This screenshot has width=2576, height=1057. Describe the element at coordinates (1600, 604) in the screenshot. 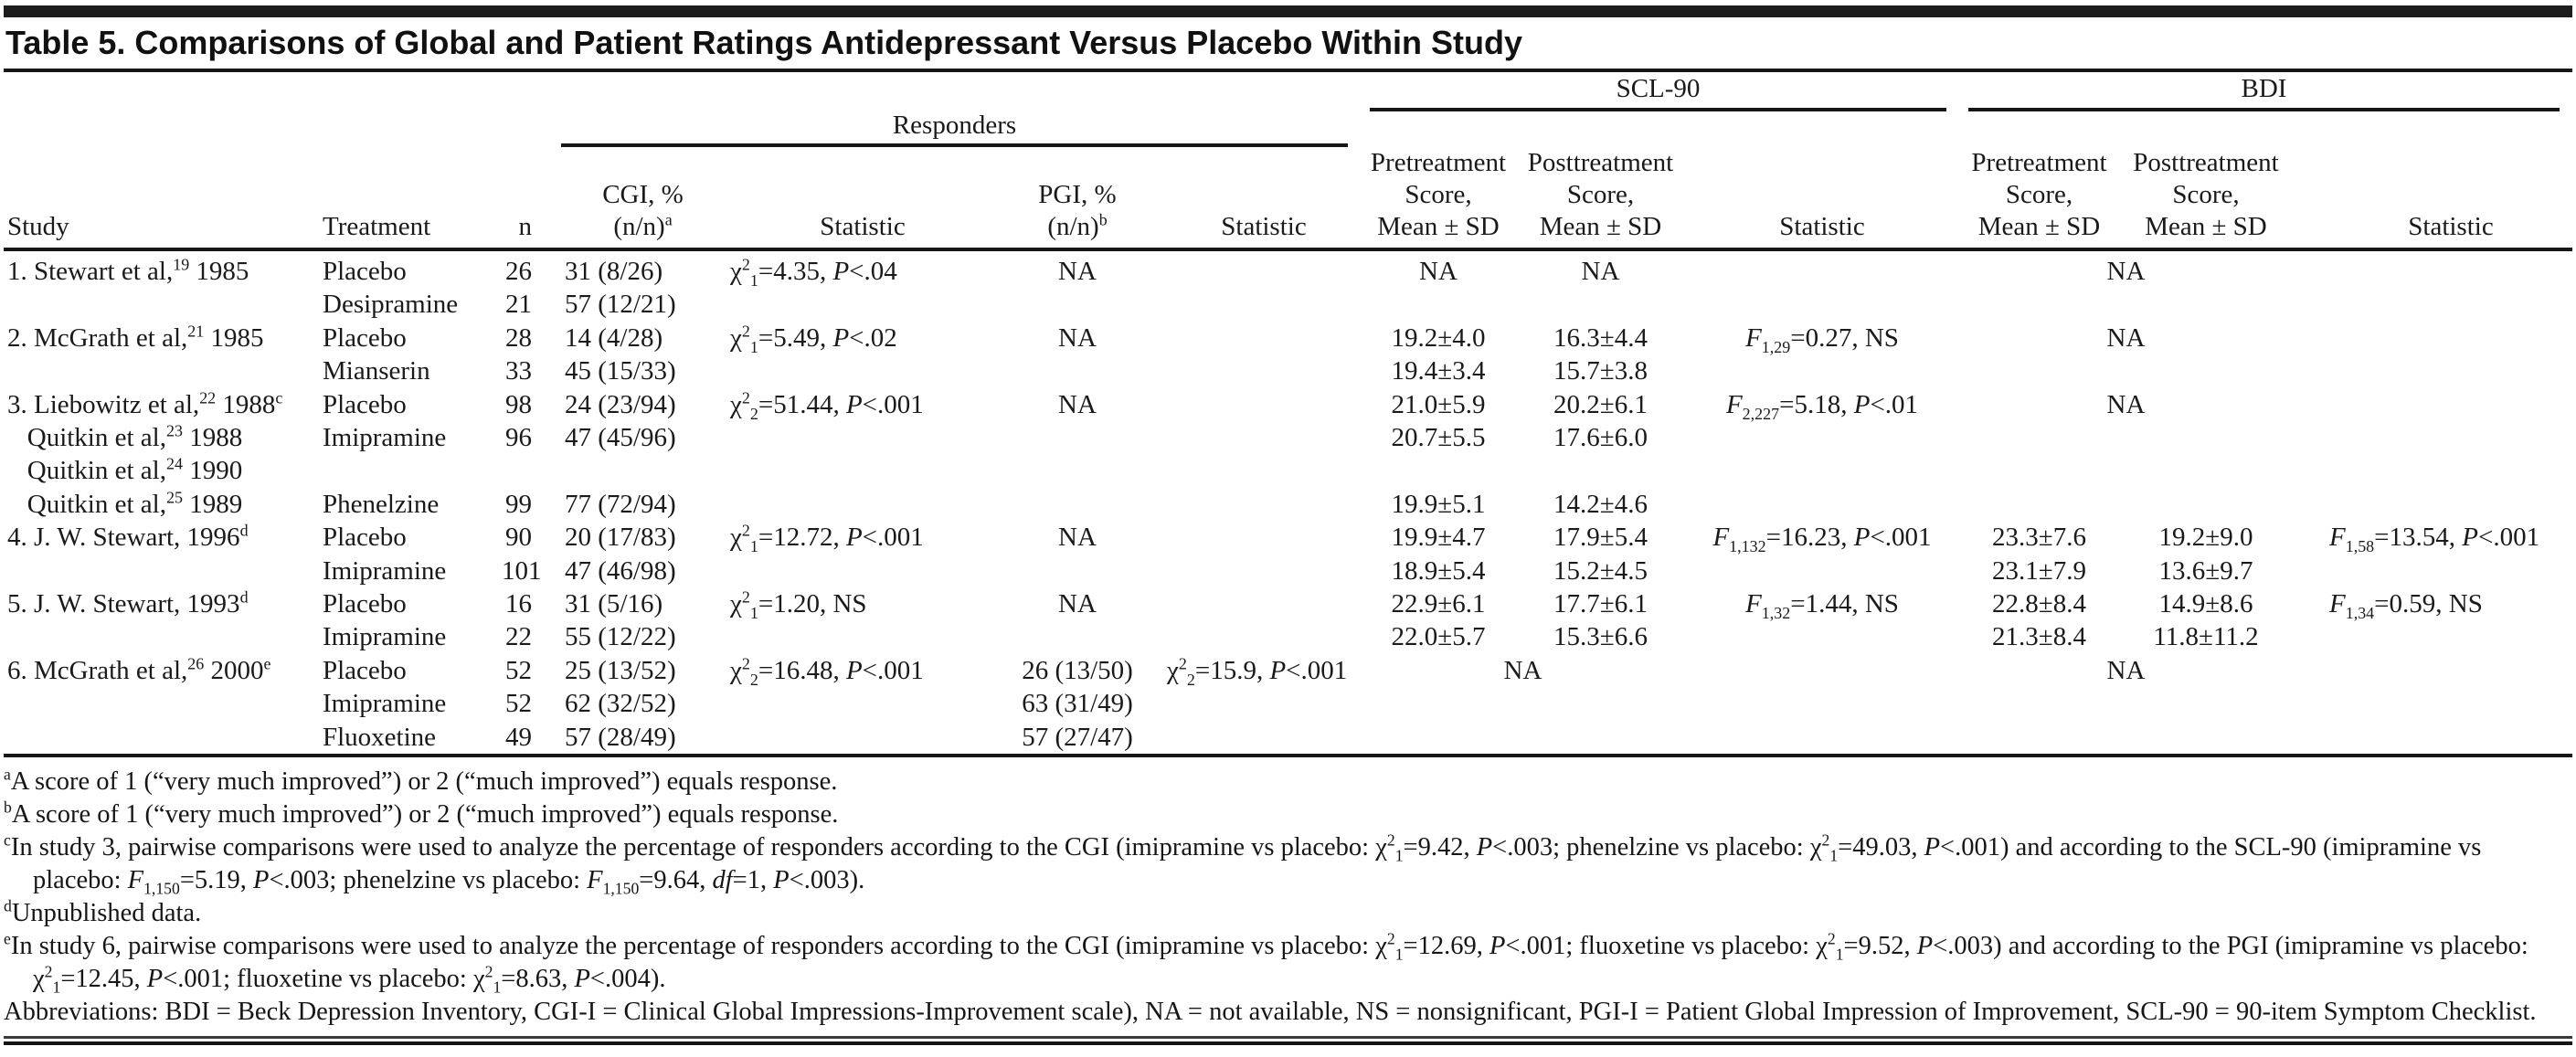

I see `table-cell: 17.7±6.1` at that location.